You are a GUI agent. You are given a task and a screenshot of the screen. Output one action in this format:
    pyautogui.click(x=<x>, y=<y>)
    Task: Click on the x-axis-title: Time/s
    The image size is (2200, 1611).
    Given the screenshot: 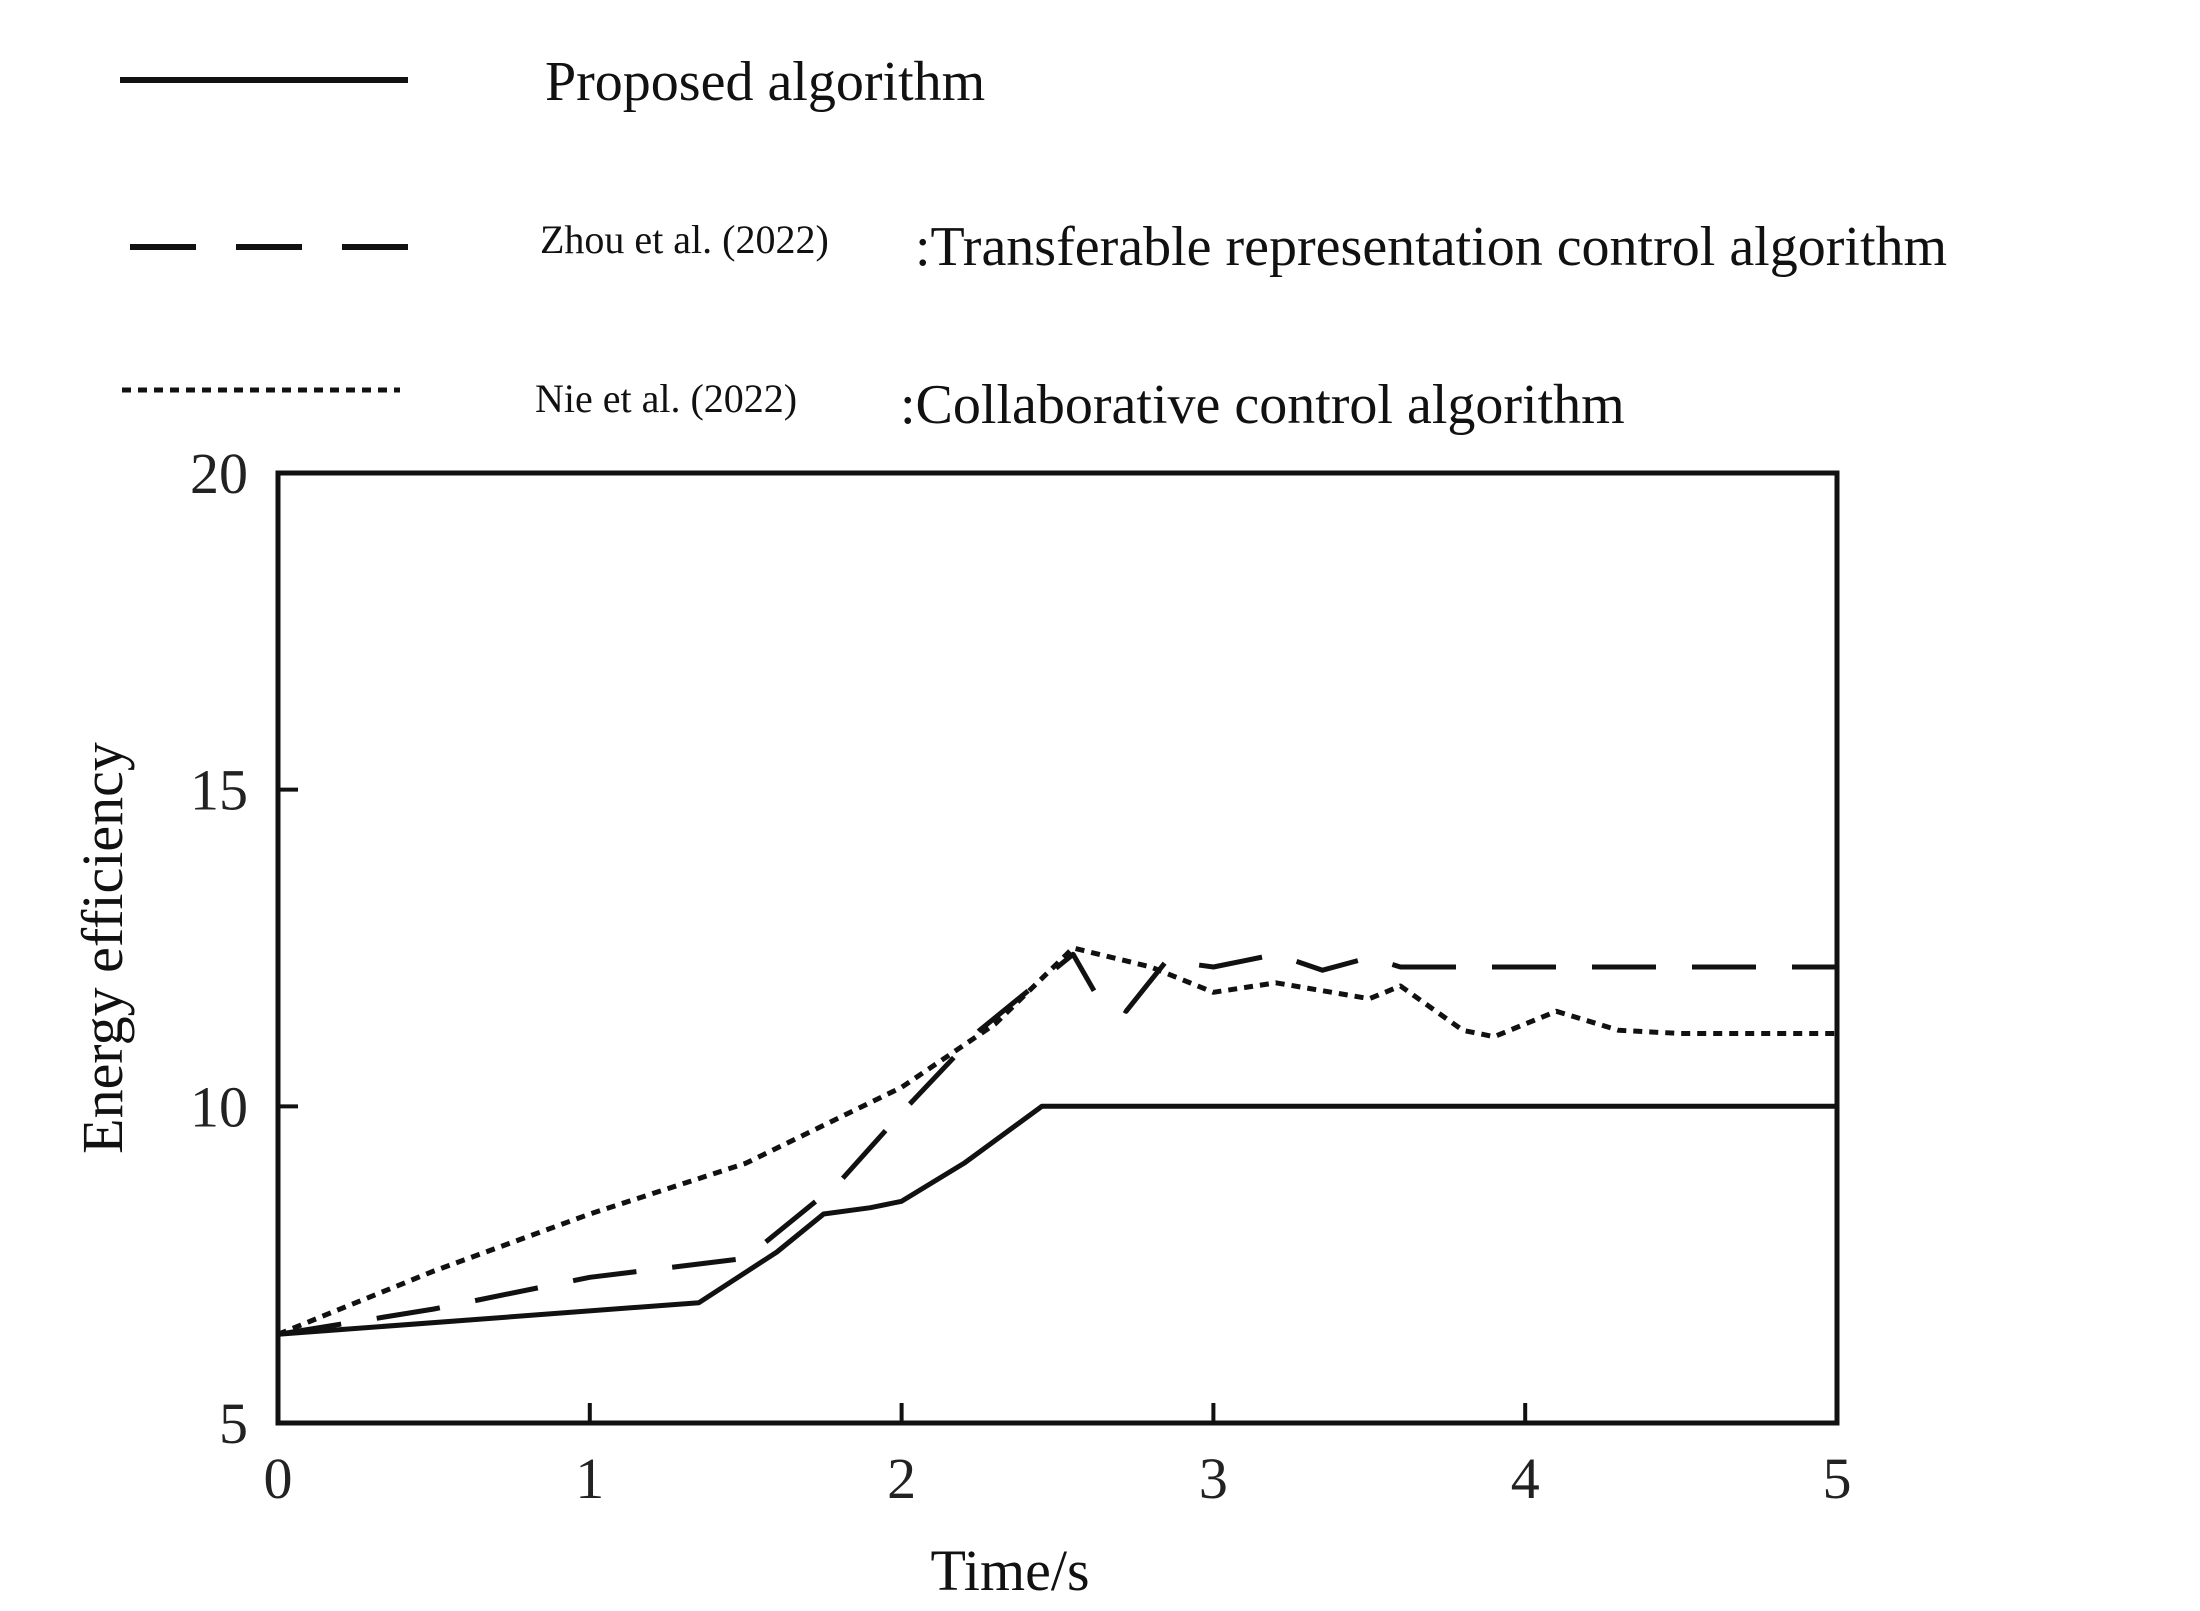 What is the action you would take?
    pyautogui.click(x=1009, y=1570)
    